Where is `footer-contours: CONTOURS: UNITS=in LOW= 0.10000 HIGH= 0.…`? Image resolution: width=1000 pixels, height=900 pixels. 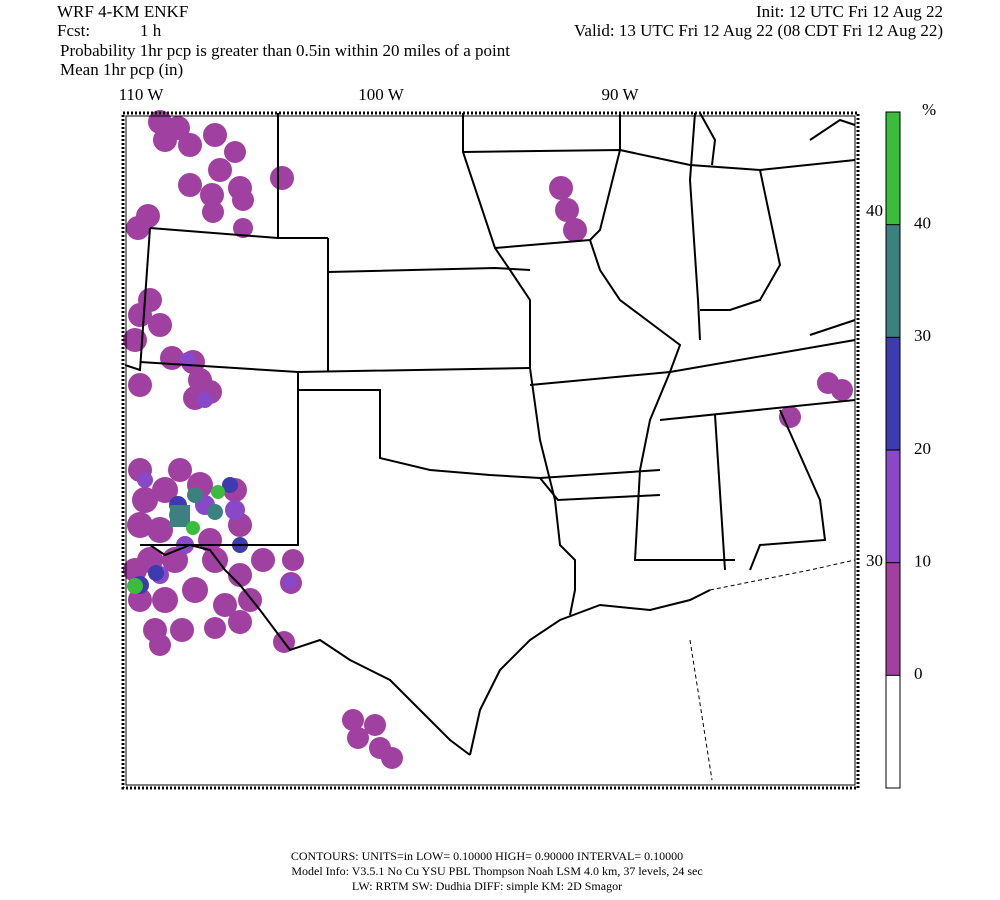 footer-contours: CONTOURS: UNITS=in LOW= 0.10000 HIGH= 0.… is located at coordinates (487, 856).